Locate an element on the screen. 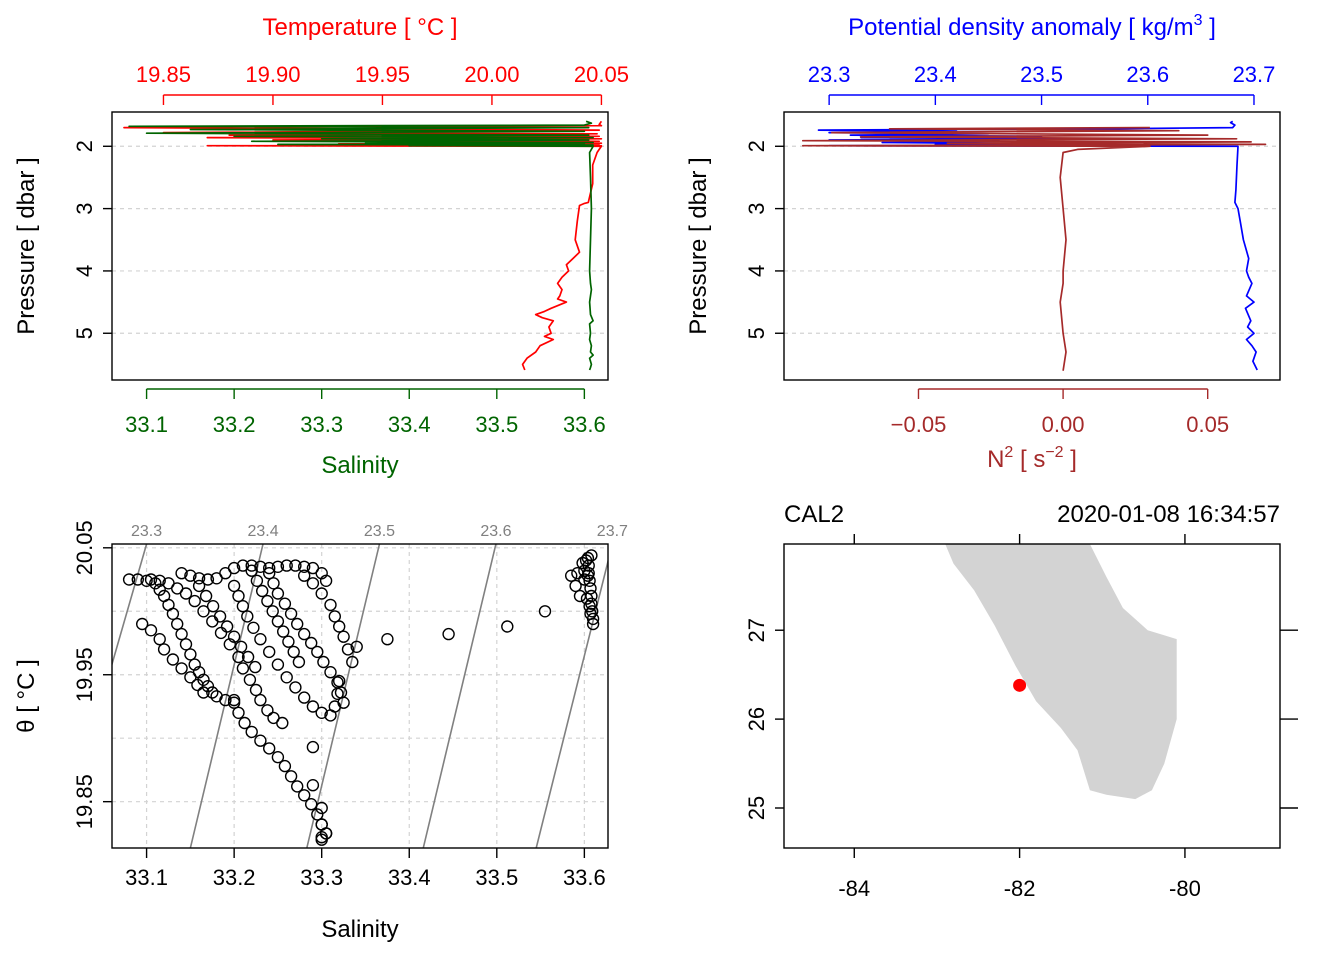 This screenshot has height=960, width=1344. pressure-grid is located at coordinates (360, 239).